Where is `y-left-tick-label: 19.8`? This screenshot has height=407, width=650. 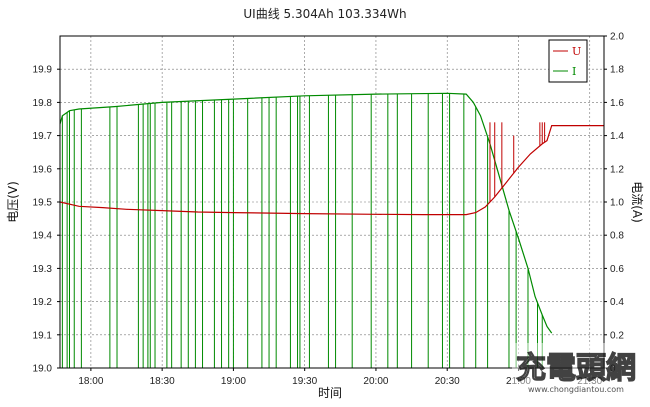 y-left-tick-label: 19.8 is located at coordinates (43, 103).